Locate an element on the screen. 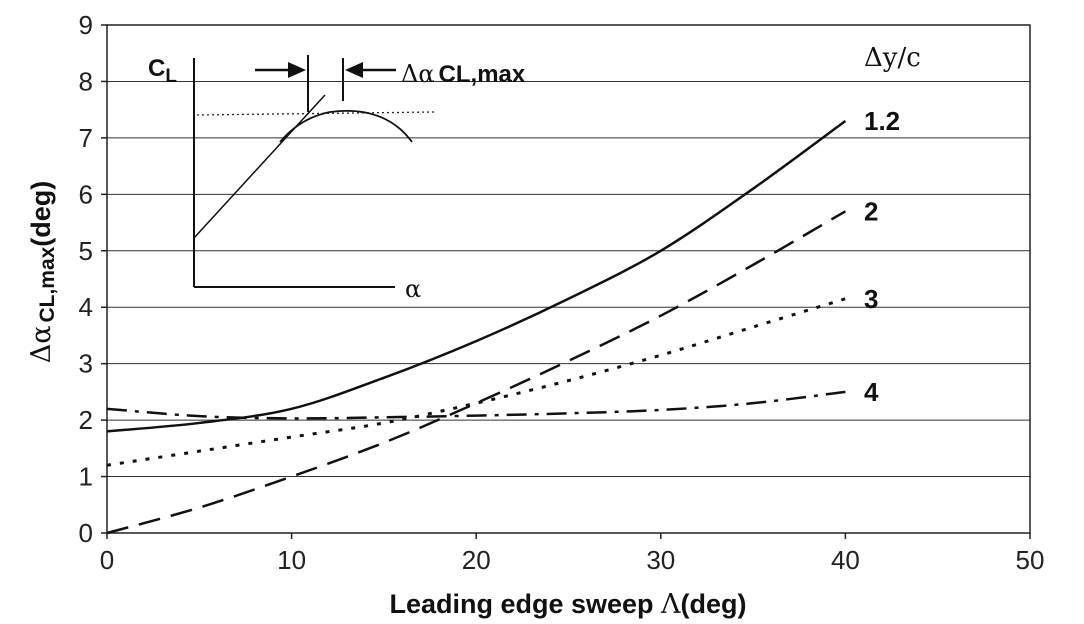 This screenshot has height=624, width=1084. inset-dotted-level is located at coordinates (315, 113).